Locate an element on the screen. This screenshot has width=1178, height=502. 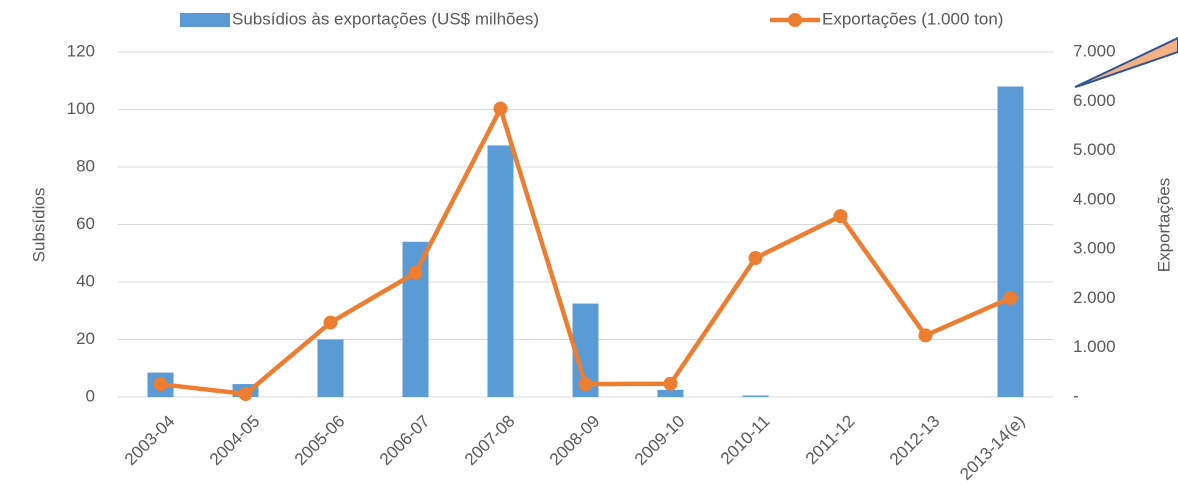
y2-tick-label: 1.000 is located at coordinates (1094, 346).